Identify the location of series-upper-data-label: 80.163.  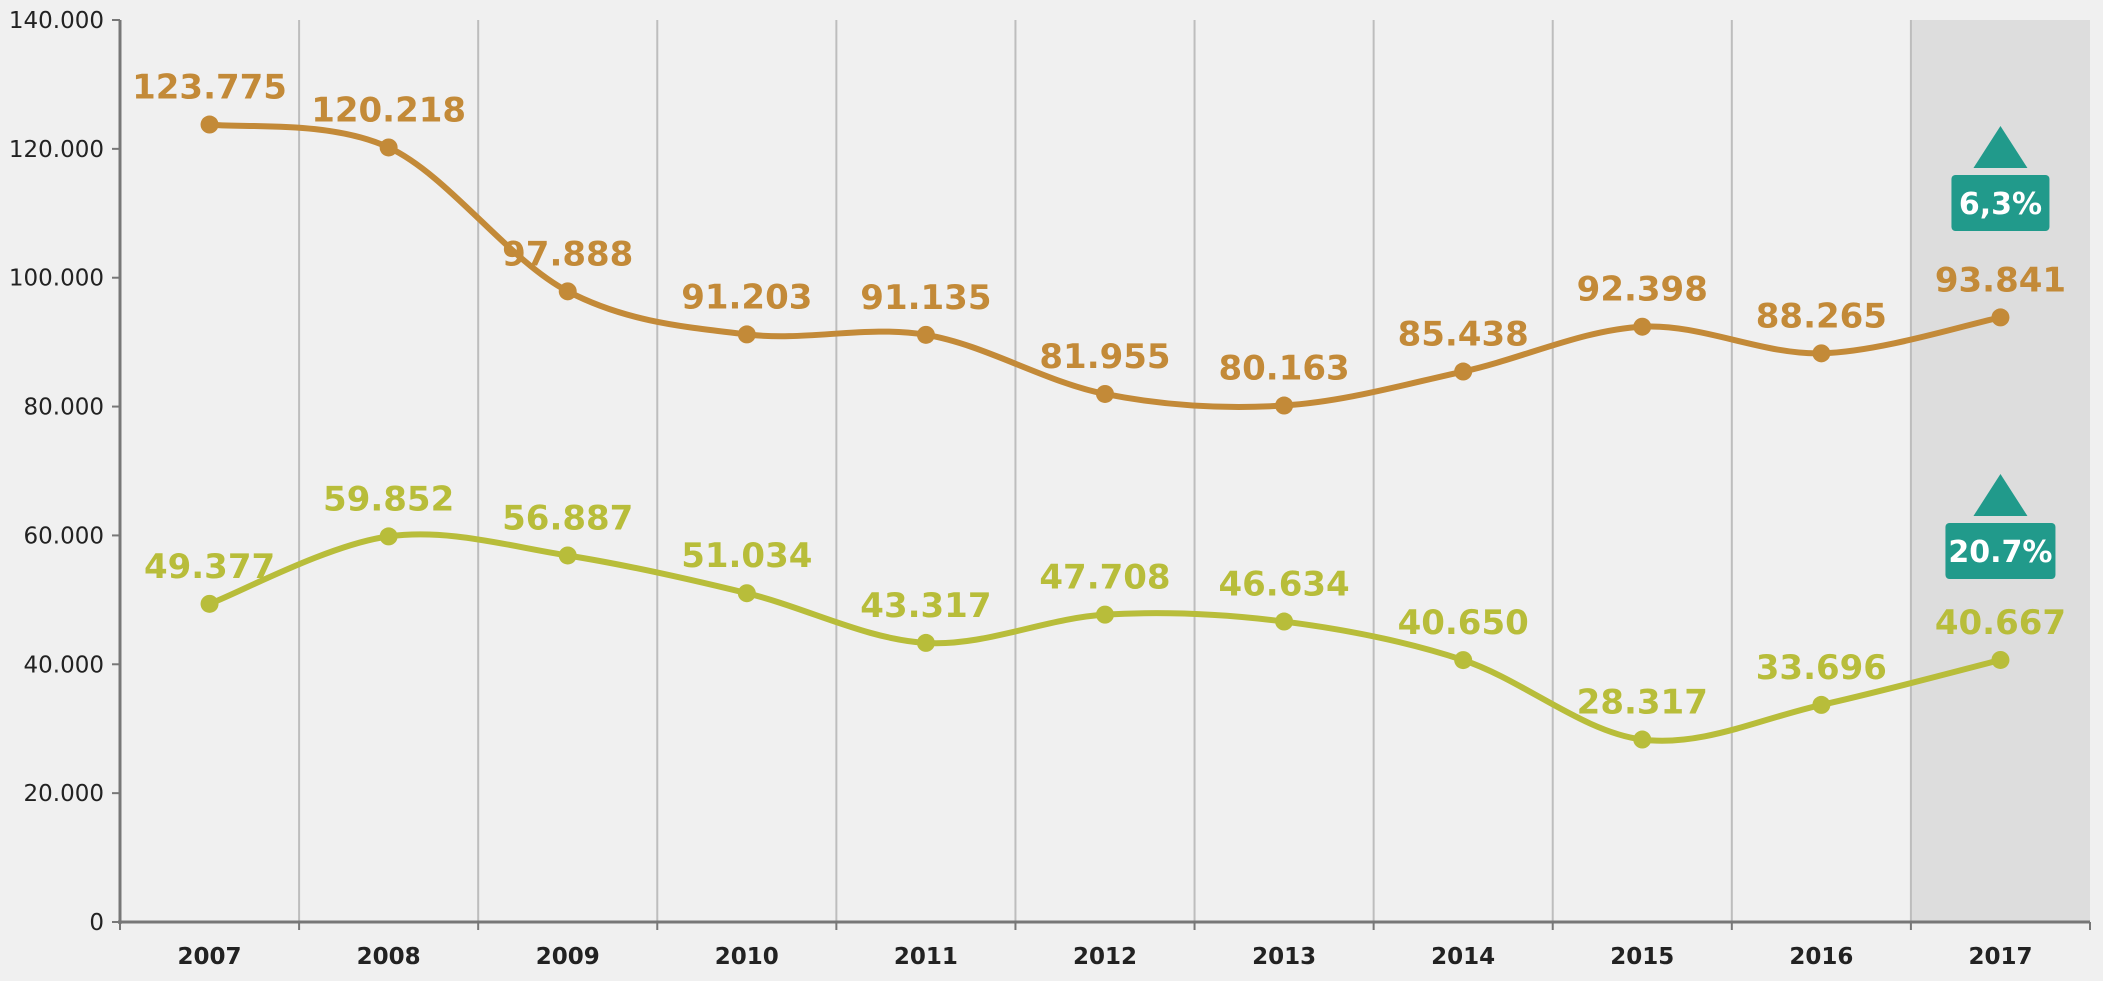
(1283, 369).